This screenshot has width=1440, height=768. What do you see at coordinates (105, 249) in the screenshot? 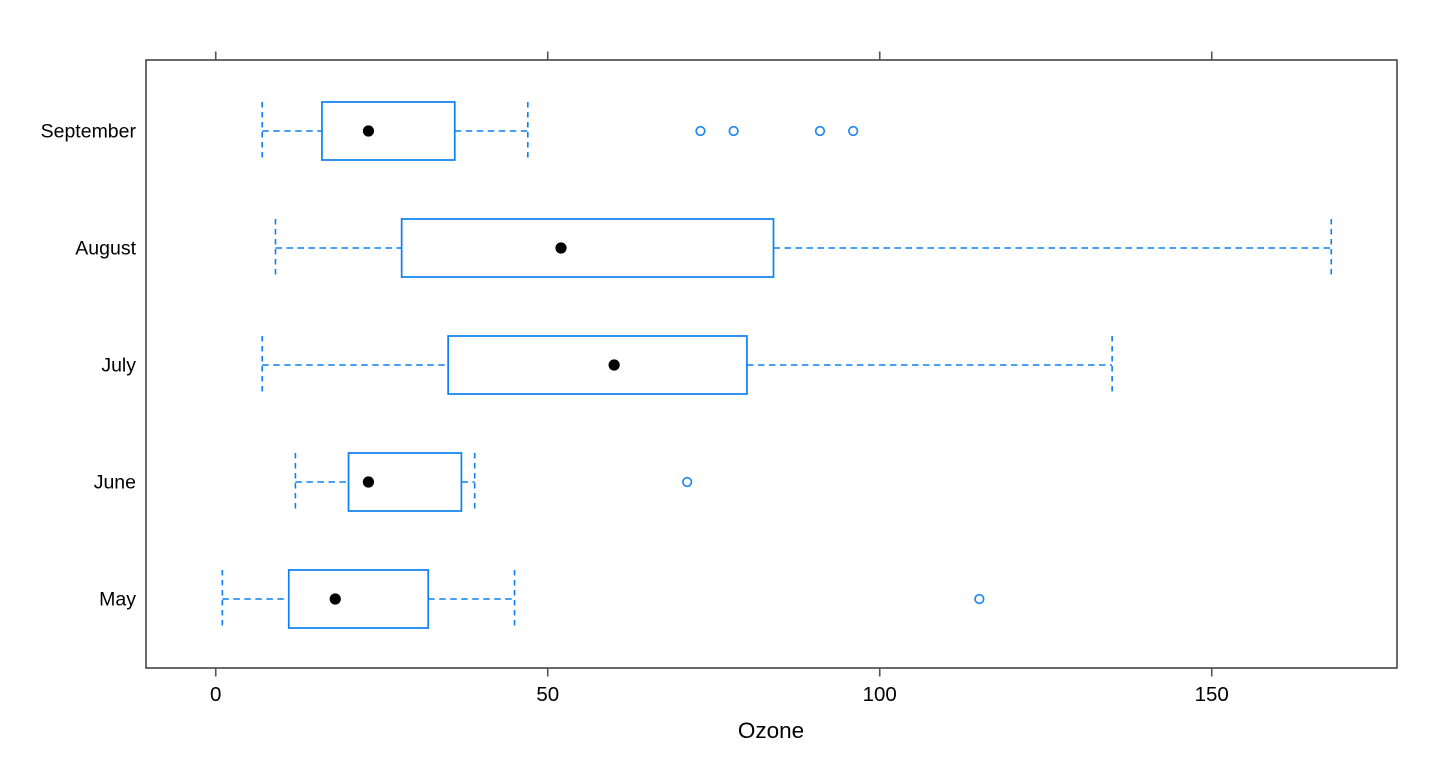
I see `y-axis-label-august: August` at bounding box center [105, 249].